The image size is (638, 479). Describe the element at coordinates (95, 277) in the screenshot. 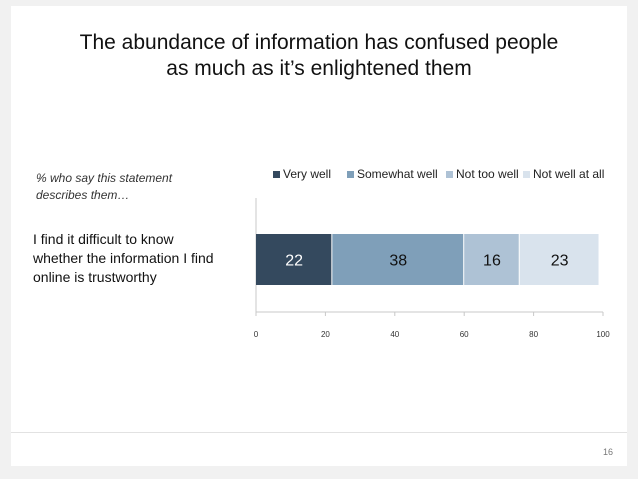

I see `category-label-line-3: online is trustworthy` at that location.